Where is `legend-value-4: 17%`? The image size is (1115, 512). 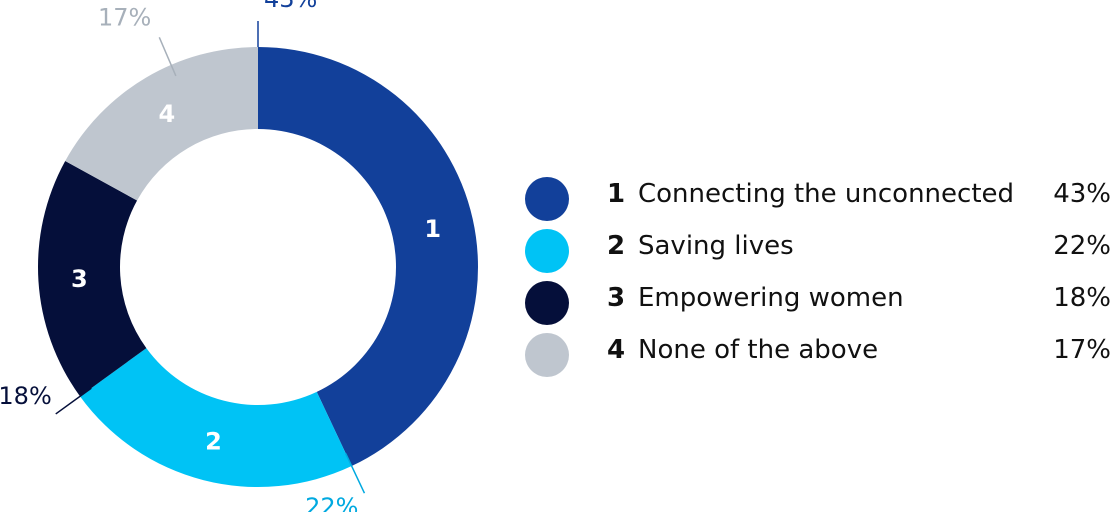 legend-value-4: 17% is located at coordinates (1082, 350).